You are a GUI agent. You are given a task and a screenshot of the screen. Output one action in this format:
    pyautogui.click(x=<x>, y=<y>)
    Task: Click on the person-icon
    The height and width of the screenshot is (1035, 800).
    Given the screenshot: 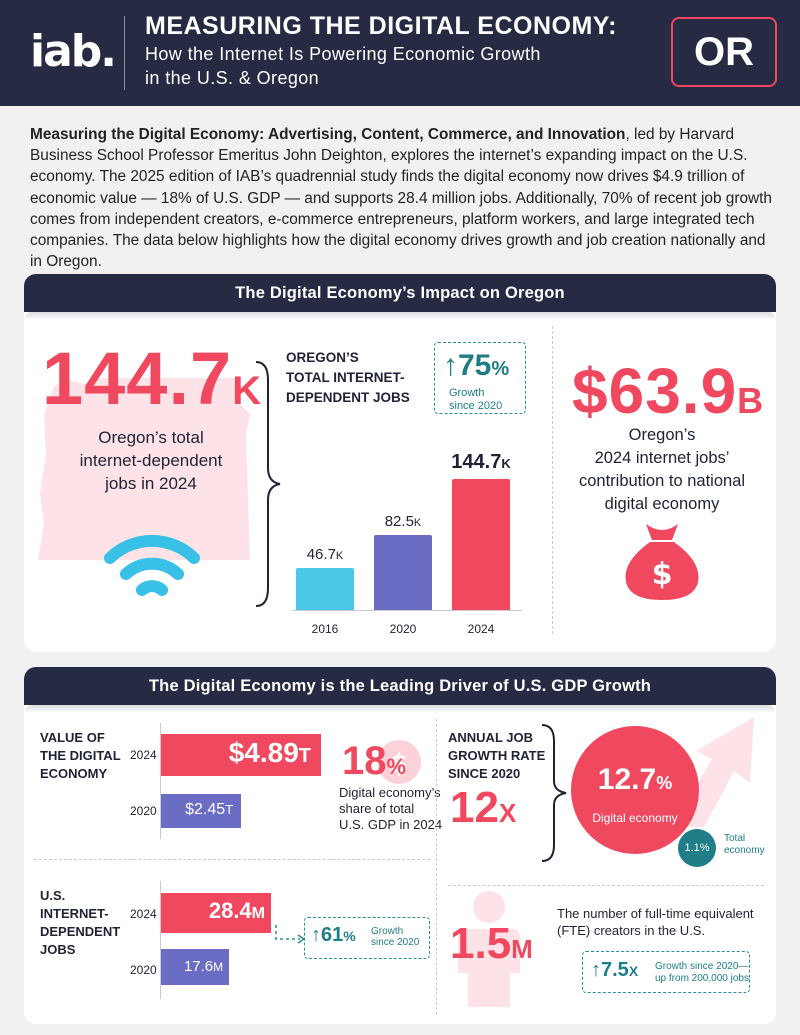 What is the action you would take?
    pyautogui.click(x=489, y=949)
    